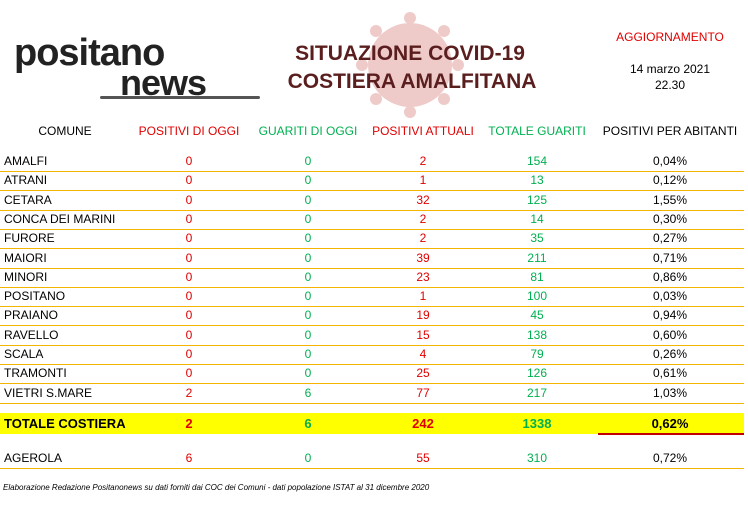  Describe the element at coordinates (537, 423) in the screenshot. I see `row-value: 1338` at that location.